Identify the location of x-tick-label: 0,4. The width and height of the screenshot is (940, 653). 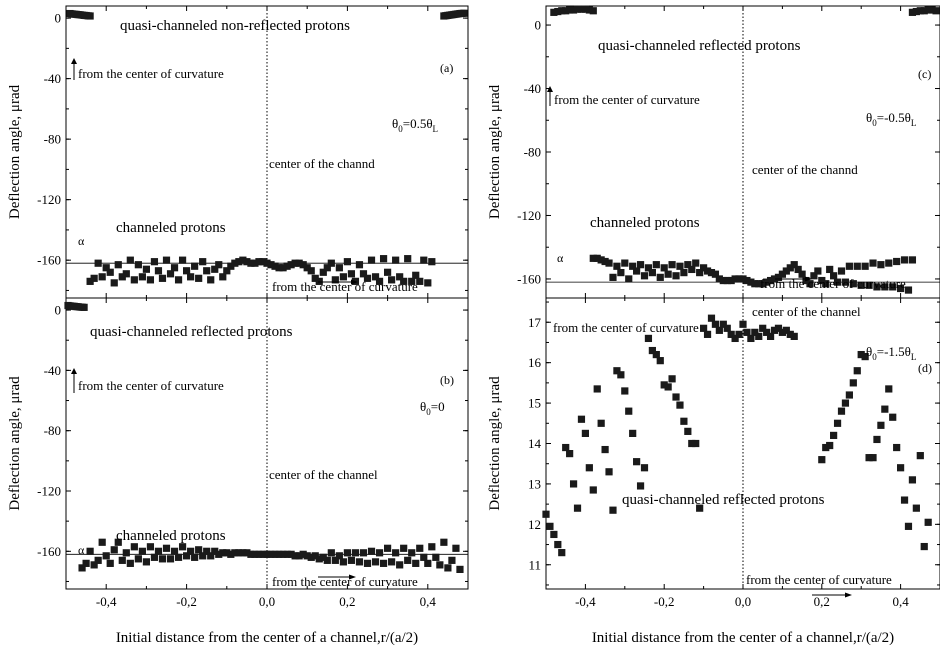
(428, 601).